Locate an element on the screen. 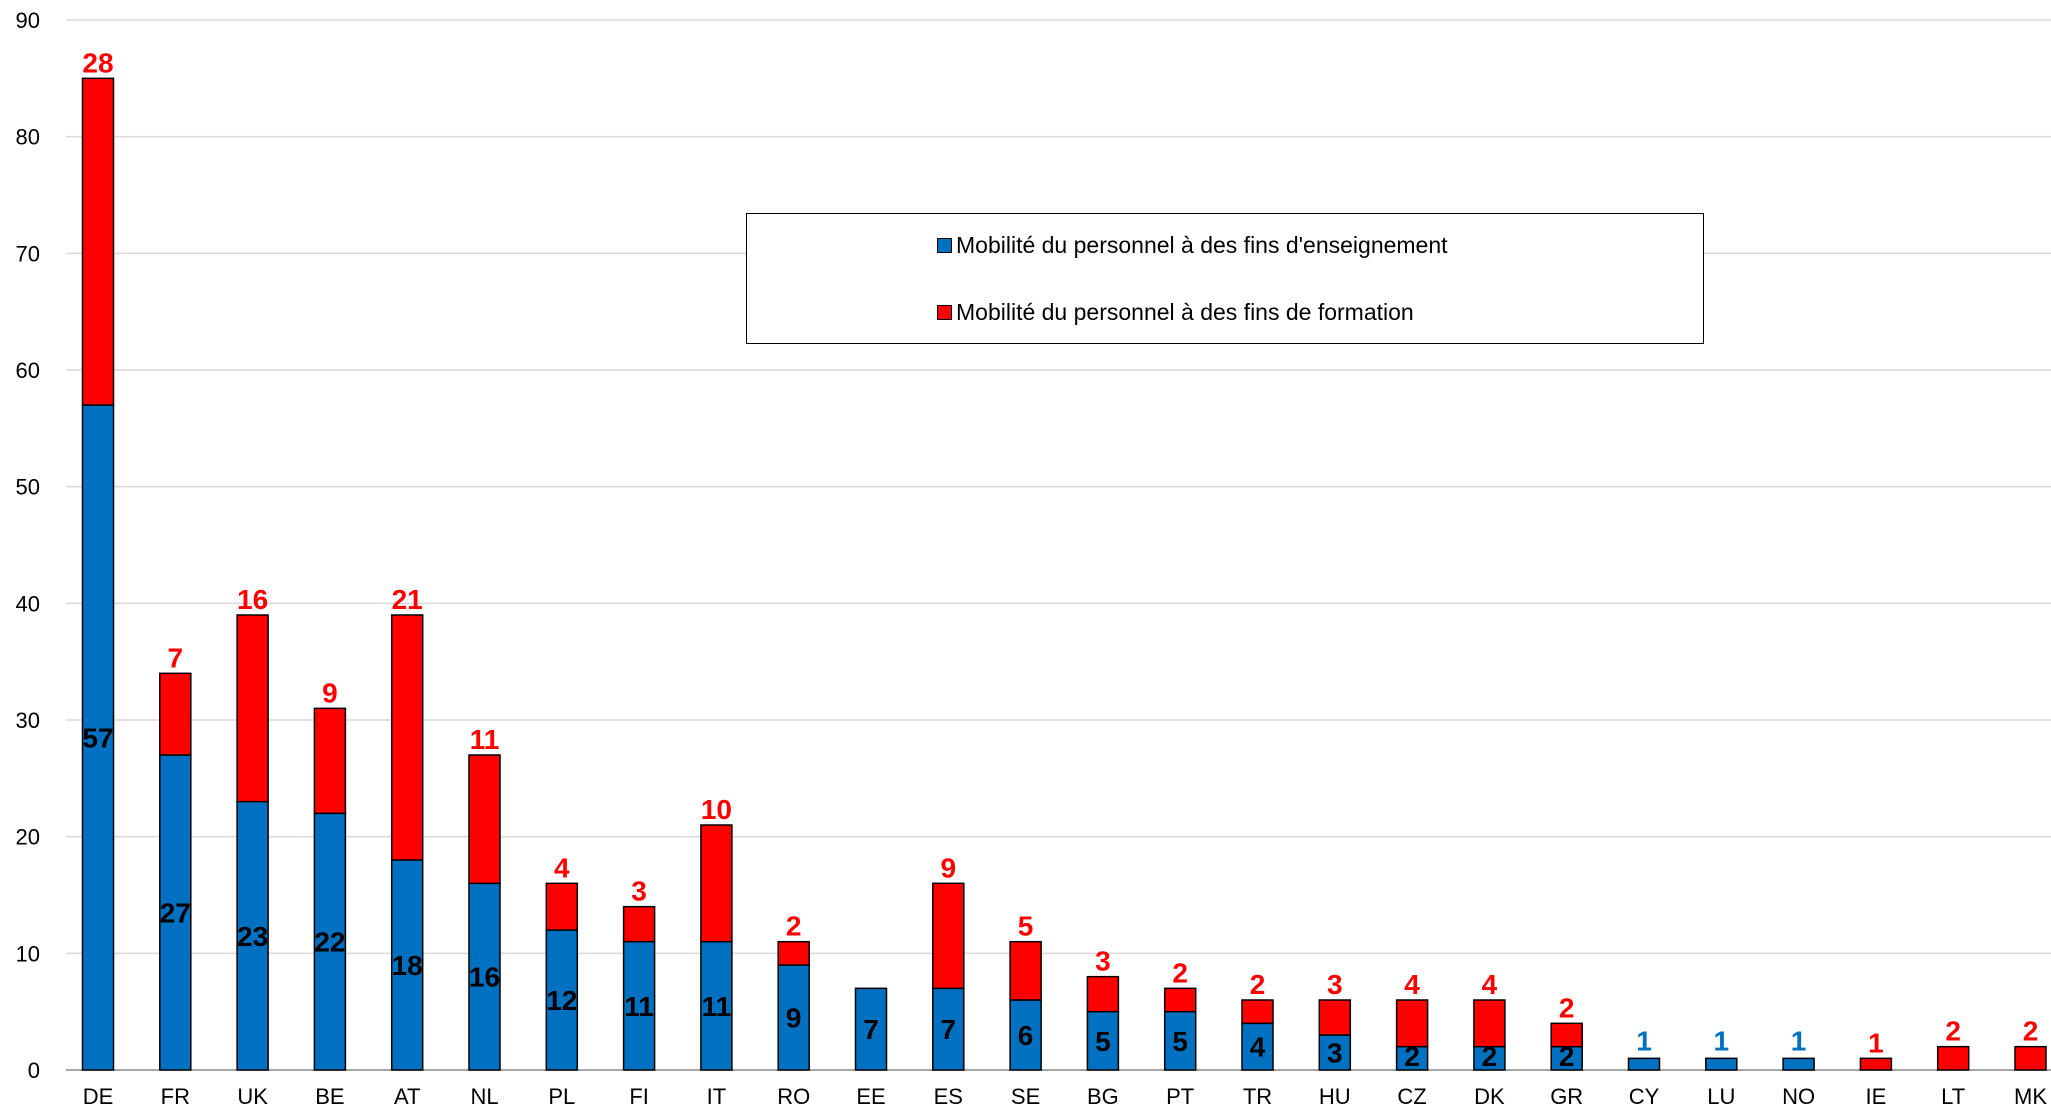  data-label-teaching: 18 is located at coordinates (407, 965).